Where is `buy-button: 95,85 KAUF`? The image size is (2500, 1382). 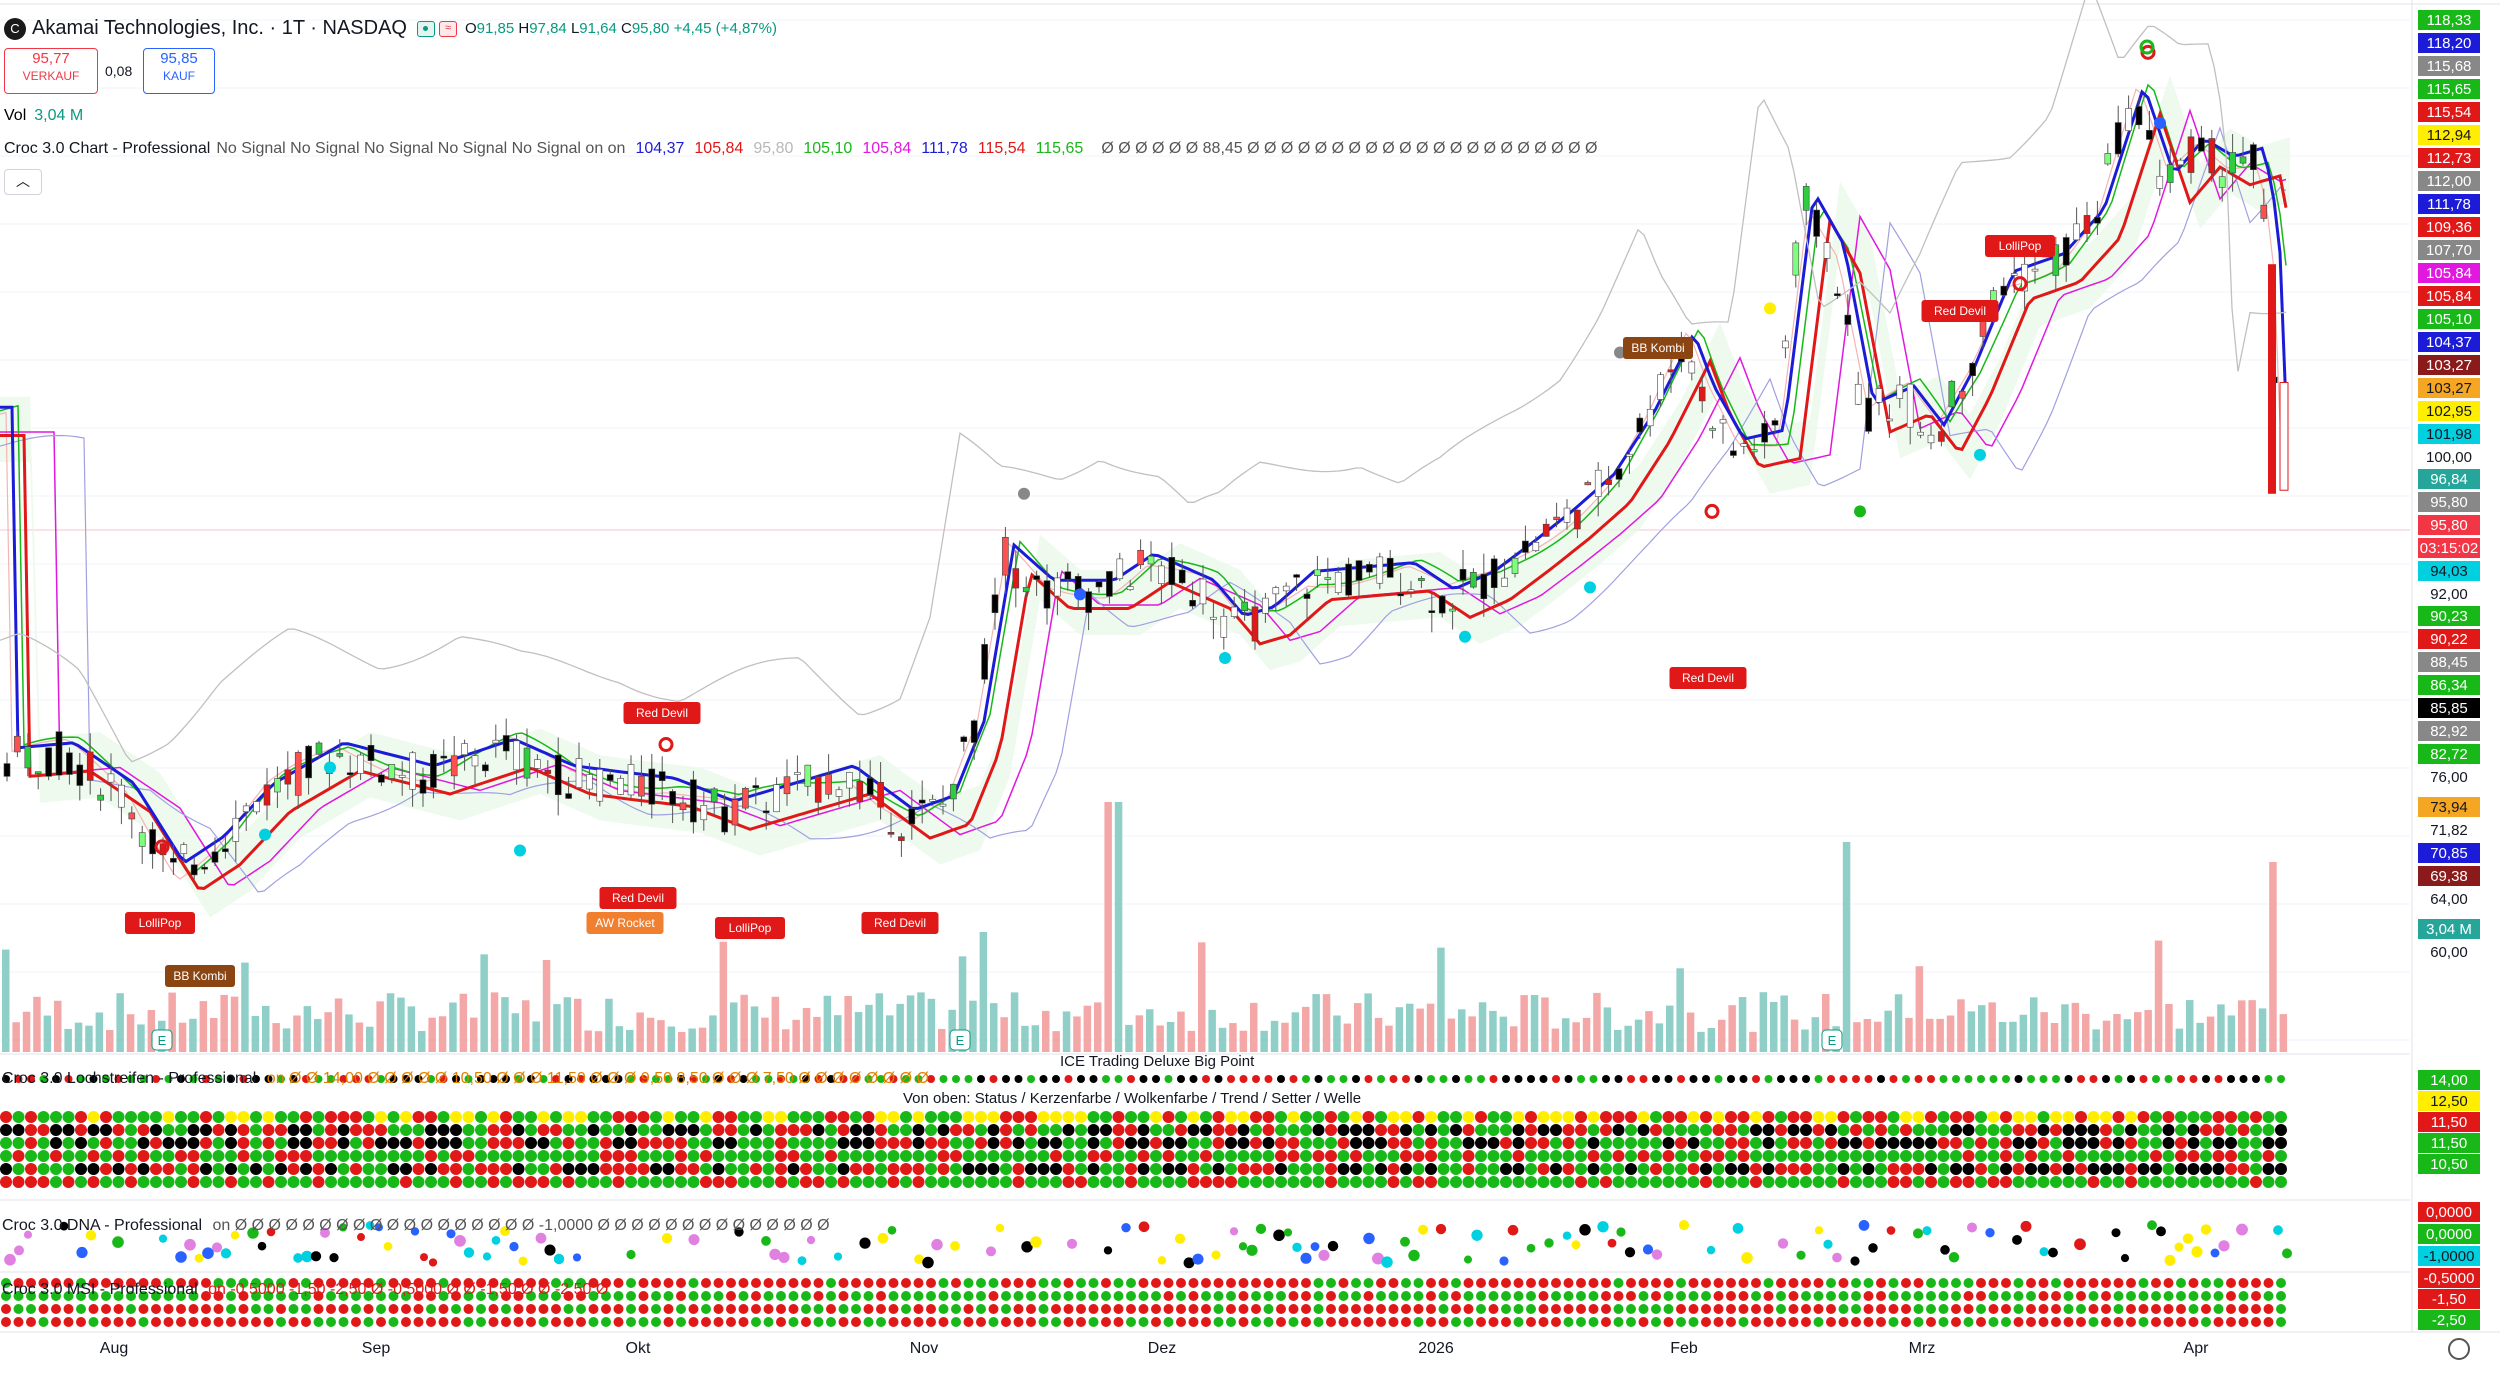
buy-button: 95,85 KAUF is located at coordinates (179, 71).